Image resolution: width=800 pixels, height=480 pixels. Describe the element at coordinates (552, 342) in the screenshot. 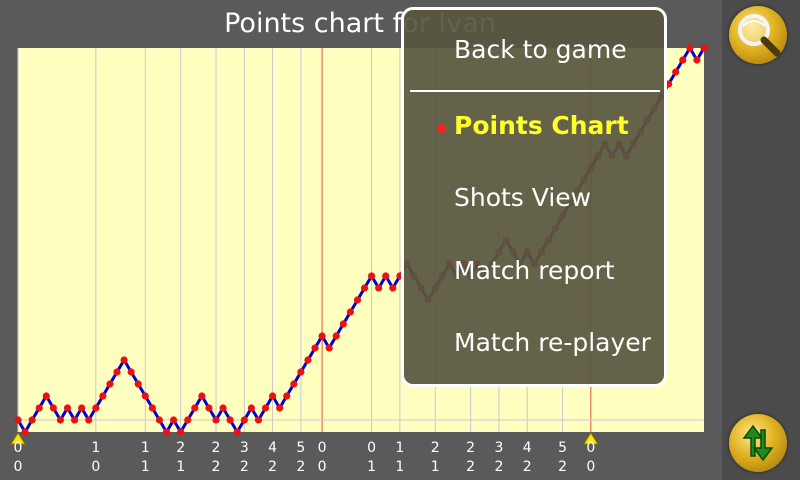

I see `menu-item-match-replayer: Match re-player` at that location.